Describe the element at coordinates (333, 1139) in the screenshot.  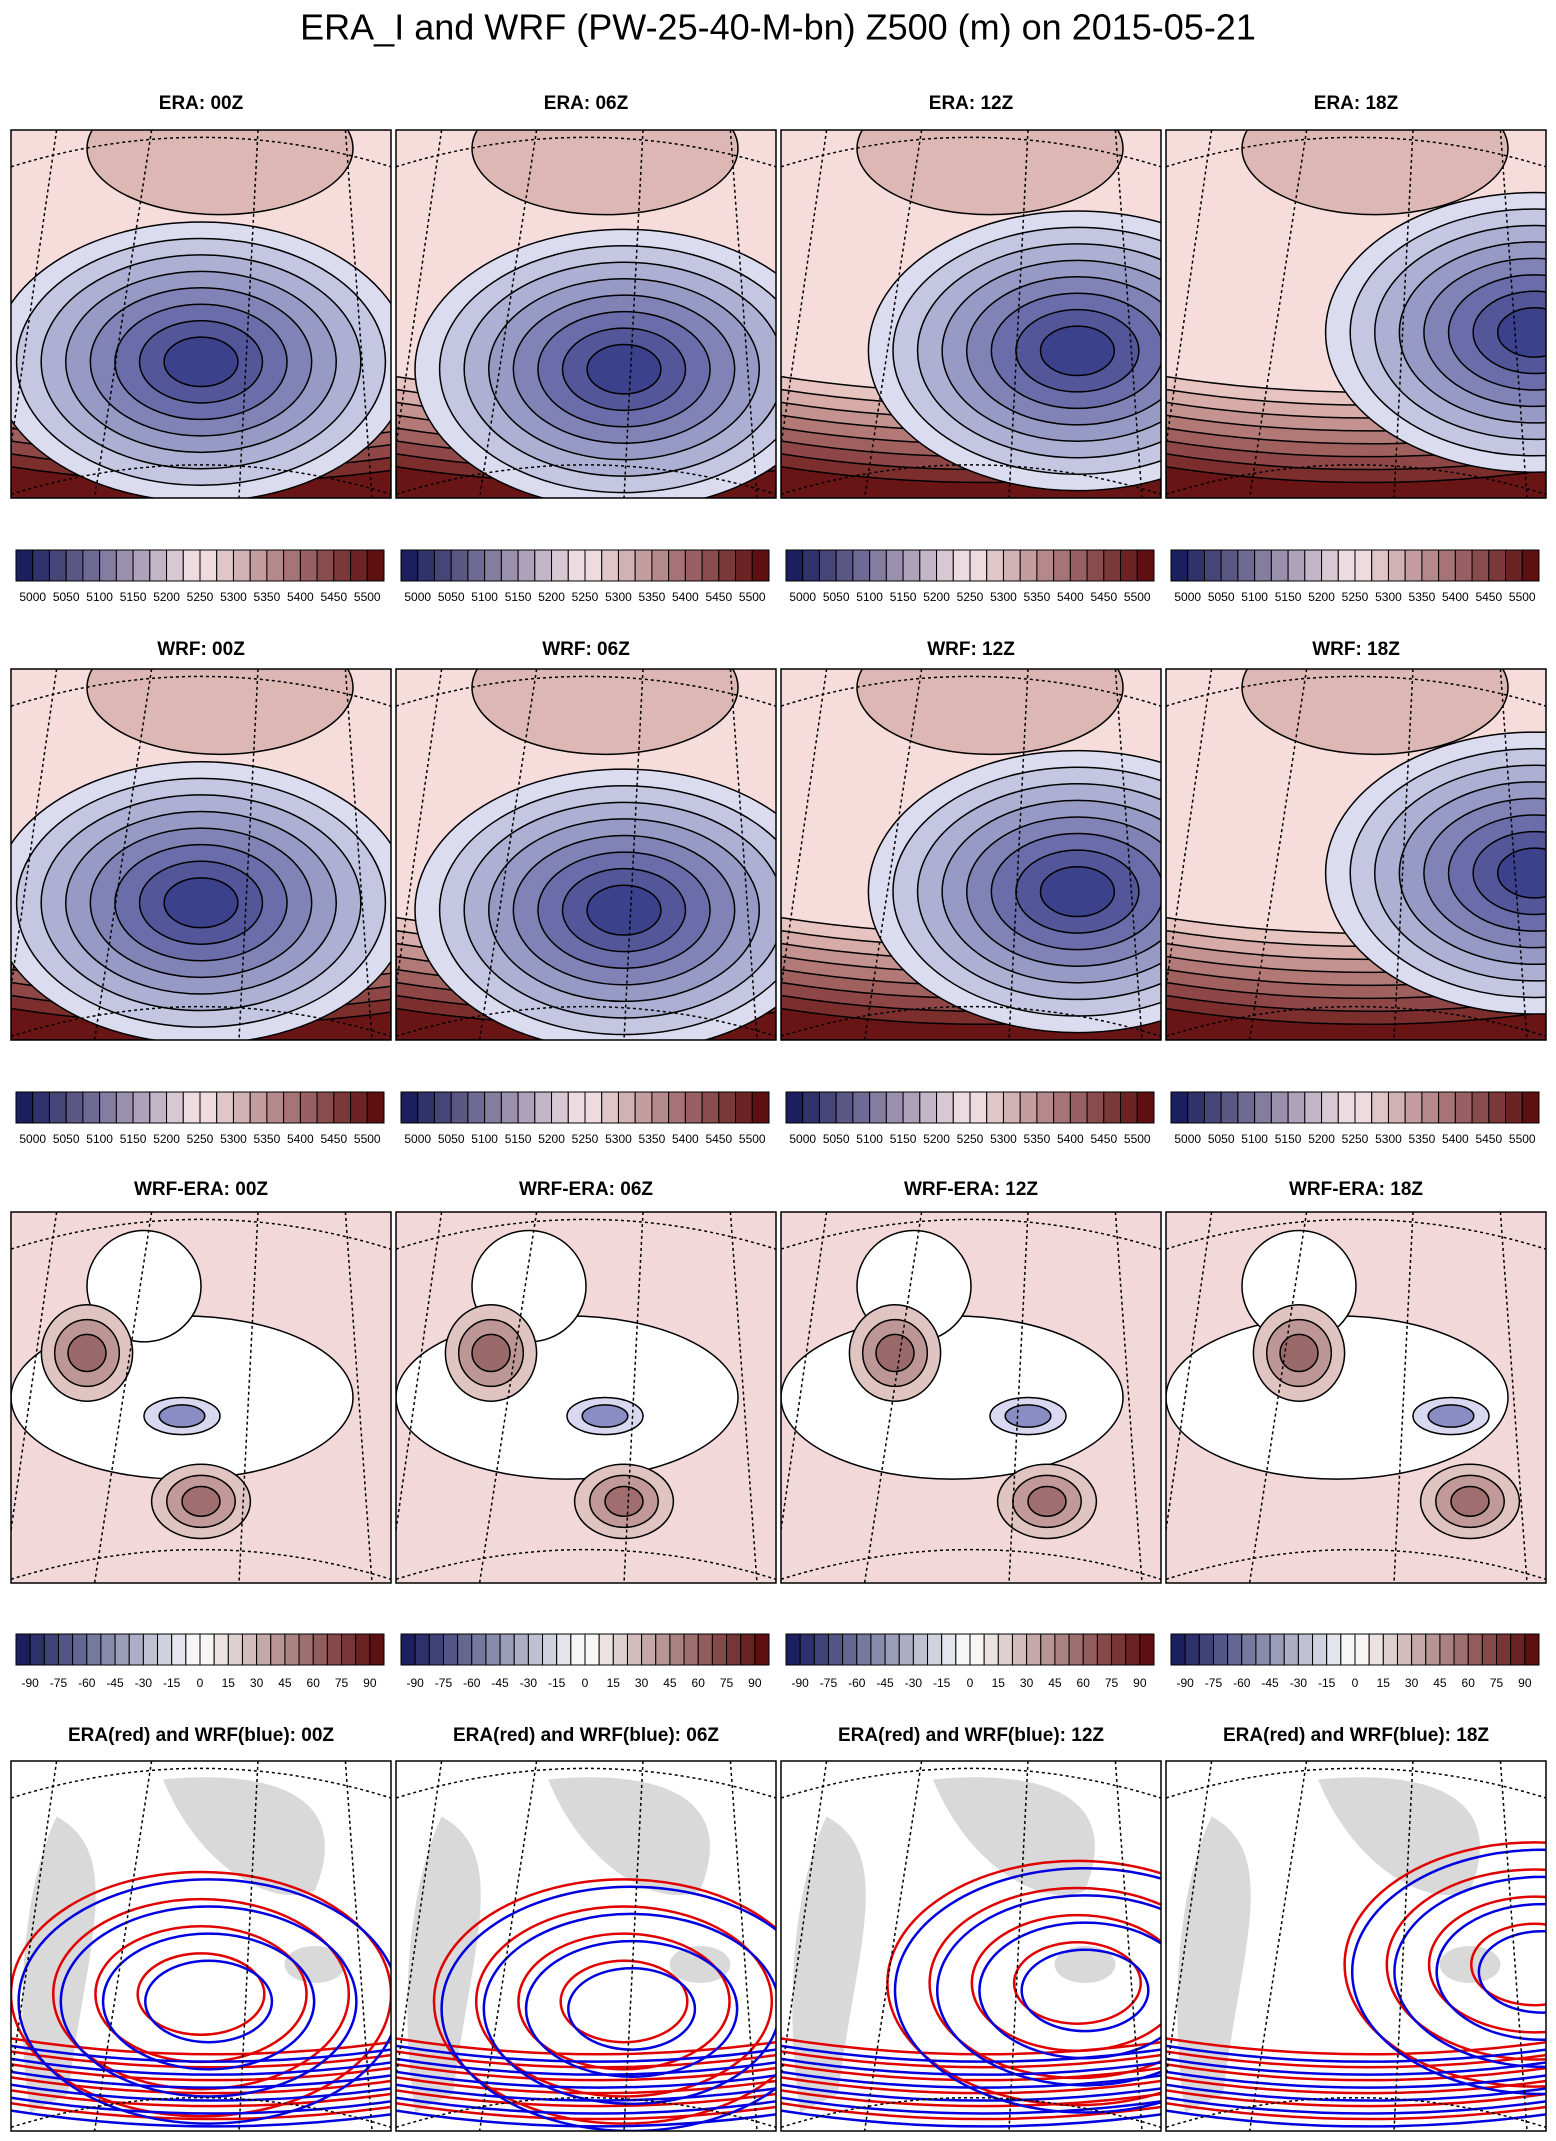
I see `colorbar-label: 5450` at that location.